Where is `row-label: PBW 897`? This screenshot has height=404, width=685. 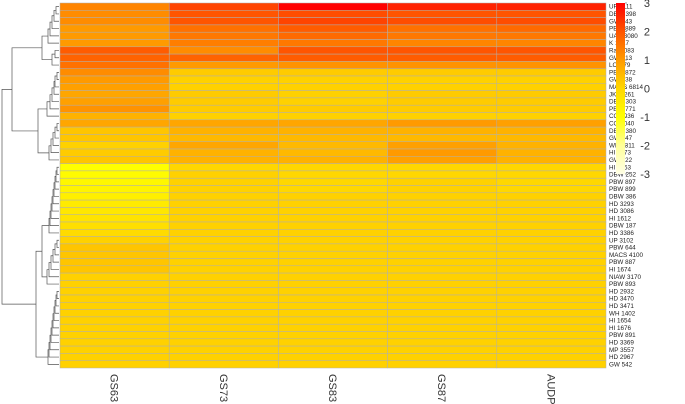 row-label: PBW 897 is located at coordinates (622, 182).